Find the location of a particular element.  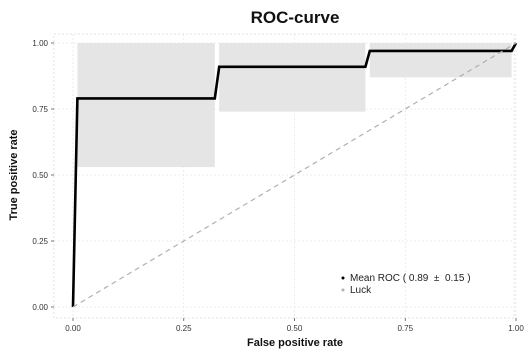

legend-marker-mean-roc is located at coordinates (343, 278).